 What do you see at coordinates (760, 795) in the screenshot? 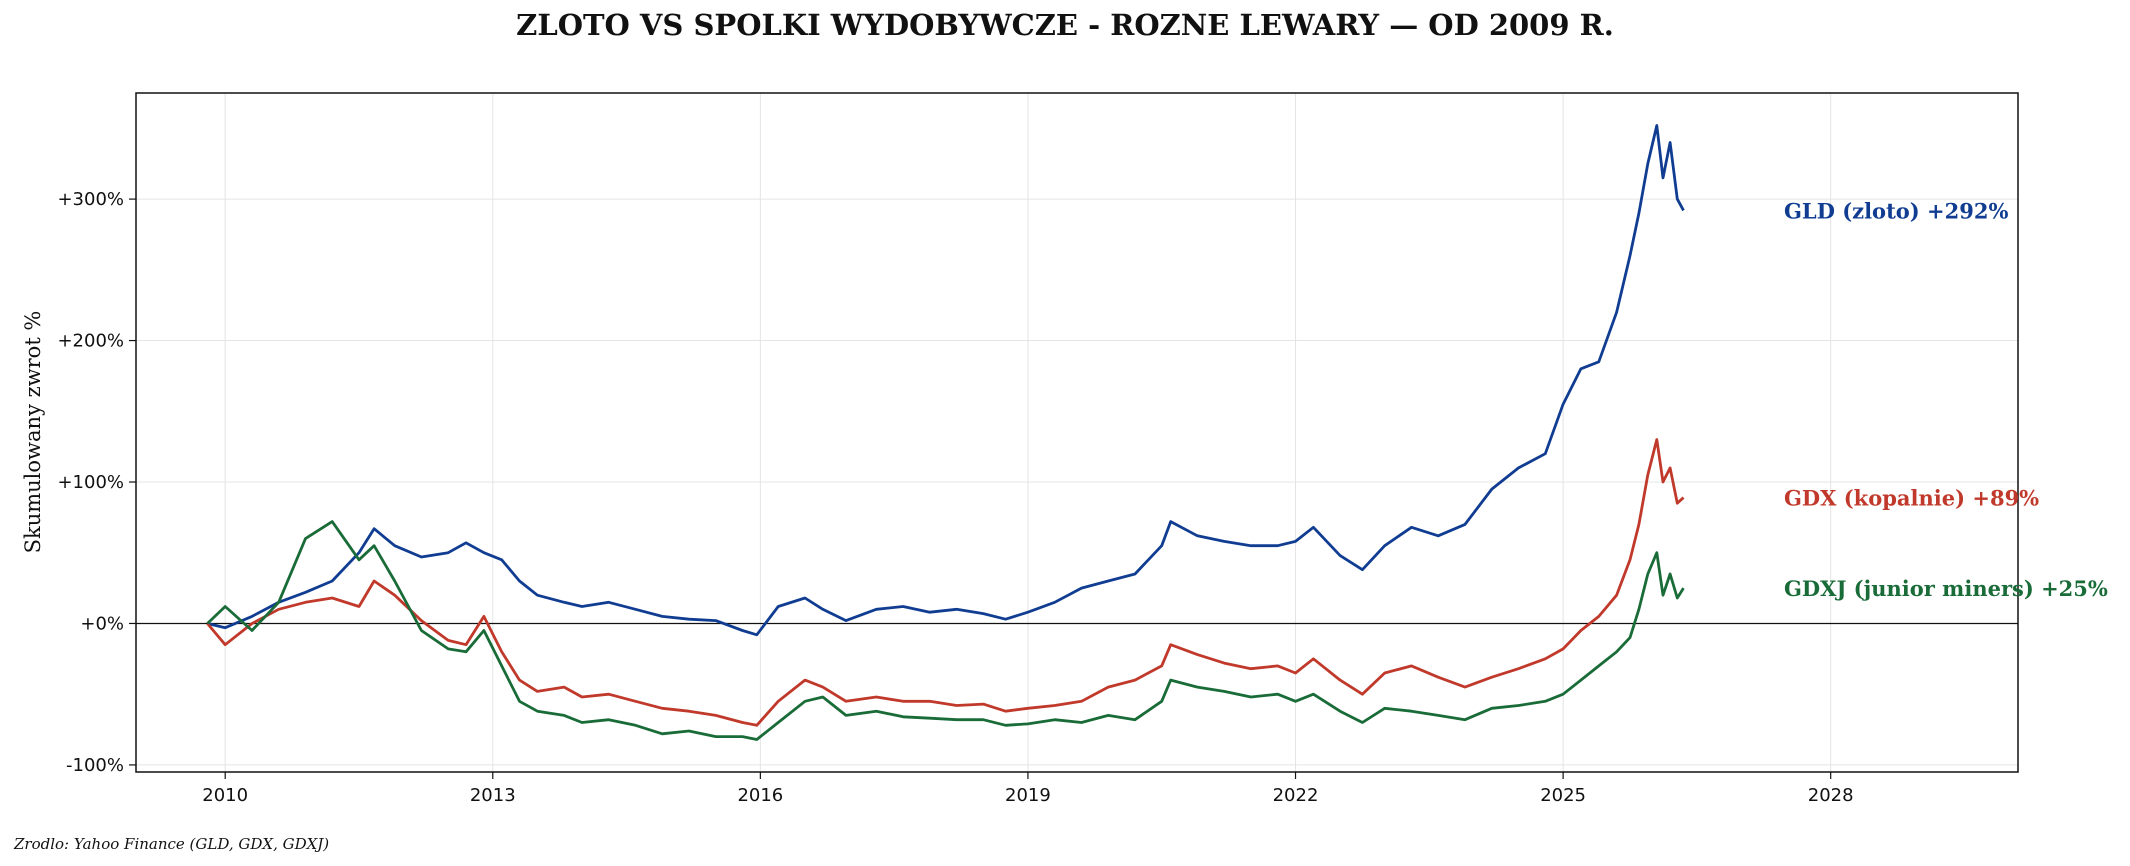
I see `x-tick-label: 2016` at bounding box center [760, 795].